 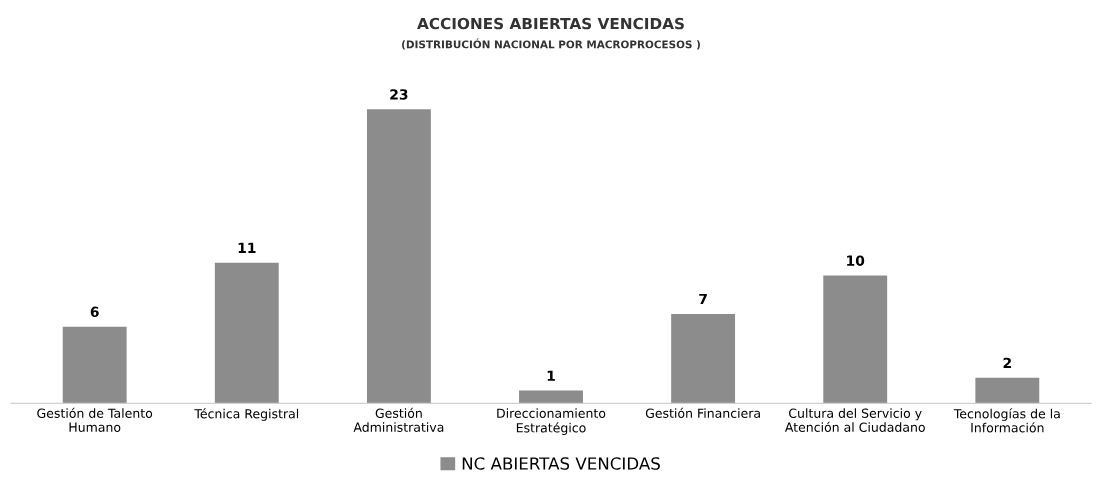 I want to click on data-label: 23, so click(x=399, y=94).